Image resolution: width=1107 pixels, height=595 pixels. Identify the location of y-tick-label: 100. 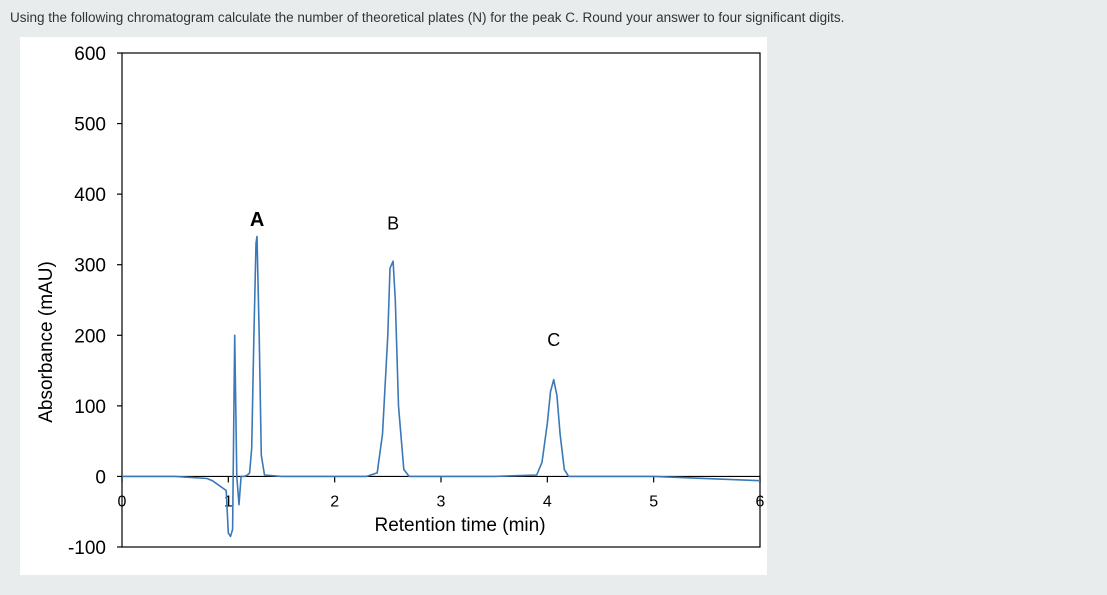
(90, 407).